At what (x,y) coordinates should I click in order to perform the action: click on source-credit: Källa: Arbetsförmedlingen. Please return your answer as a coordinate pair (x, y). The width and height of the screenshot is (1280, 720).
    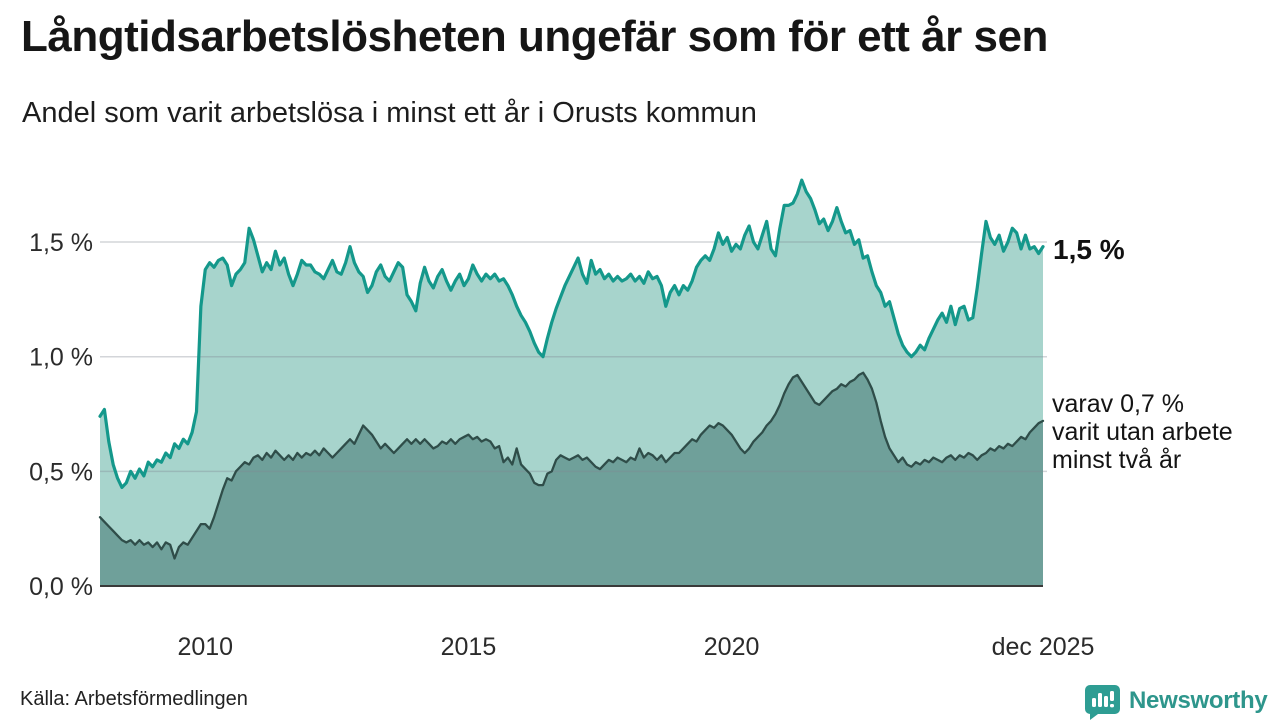
    Looking at the image, I should click on (134, 699).